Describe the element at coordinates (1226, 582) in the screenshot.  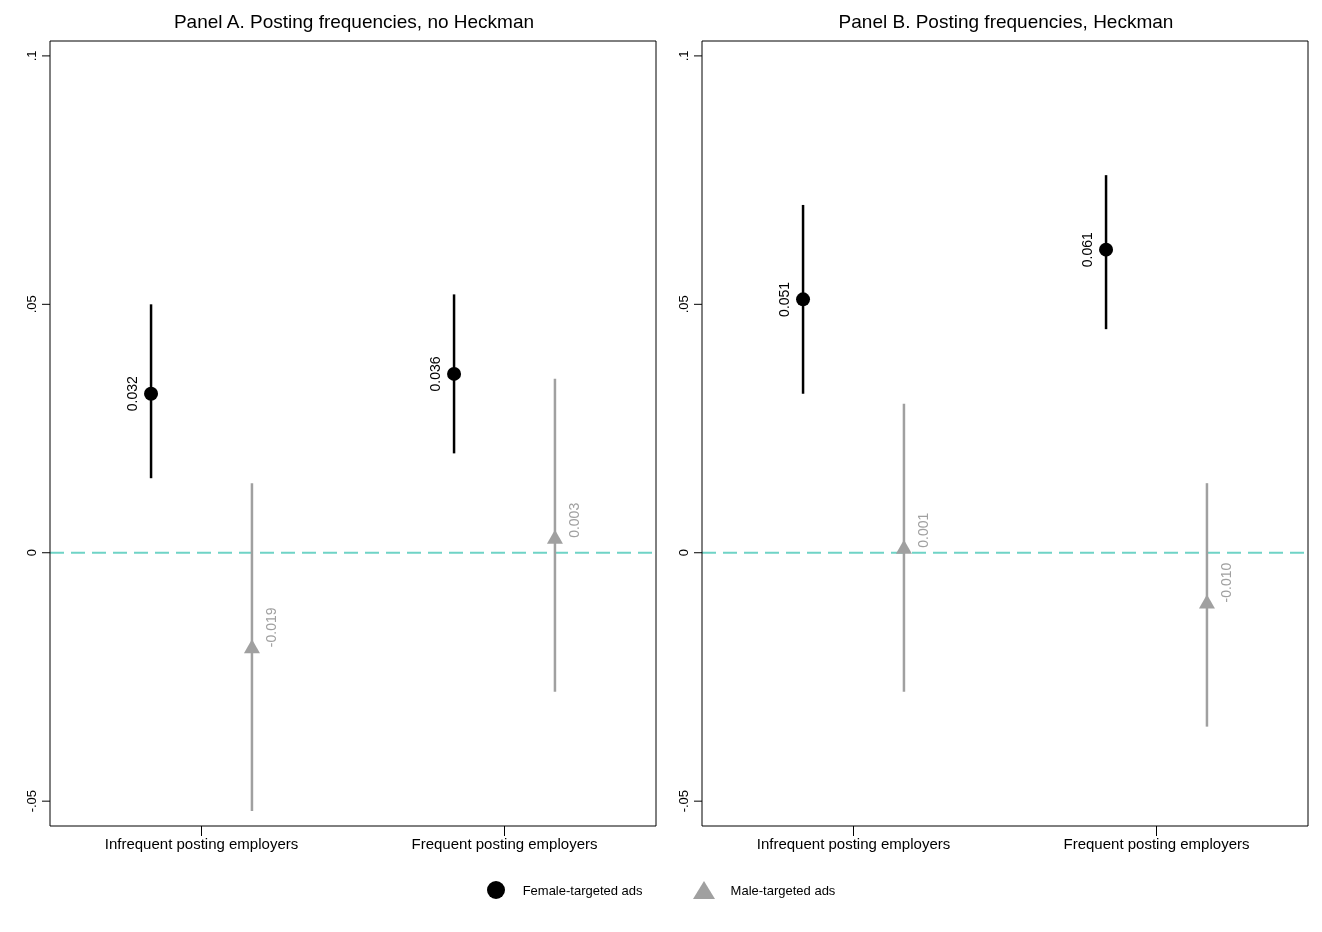
I see `data-label: -0.010` at that location.